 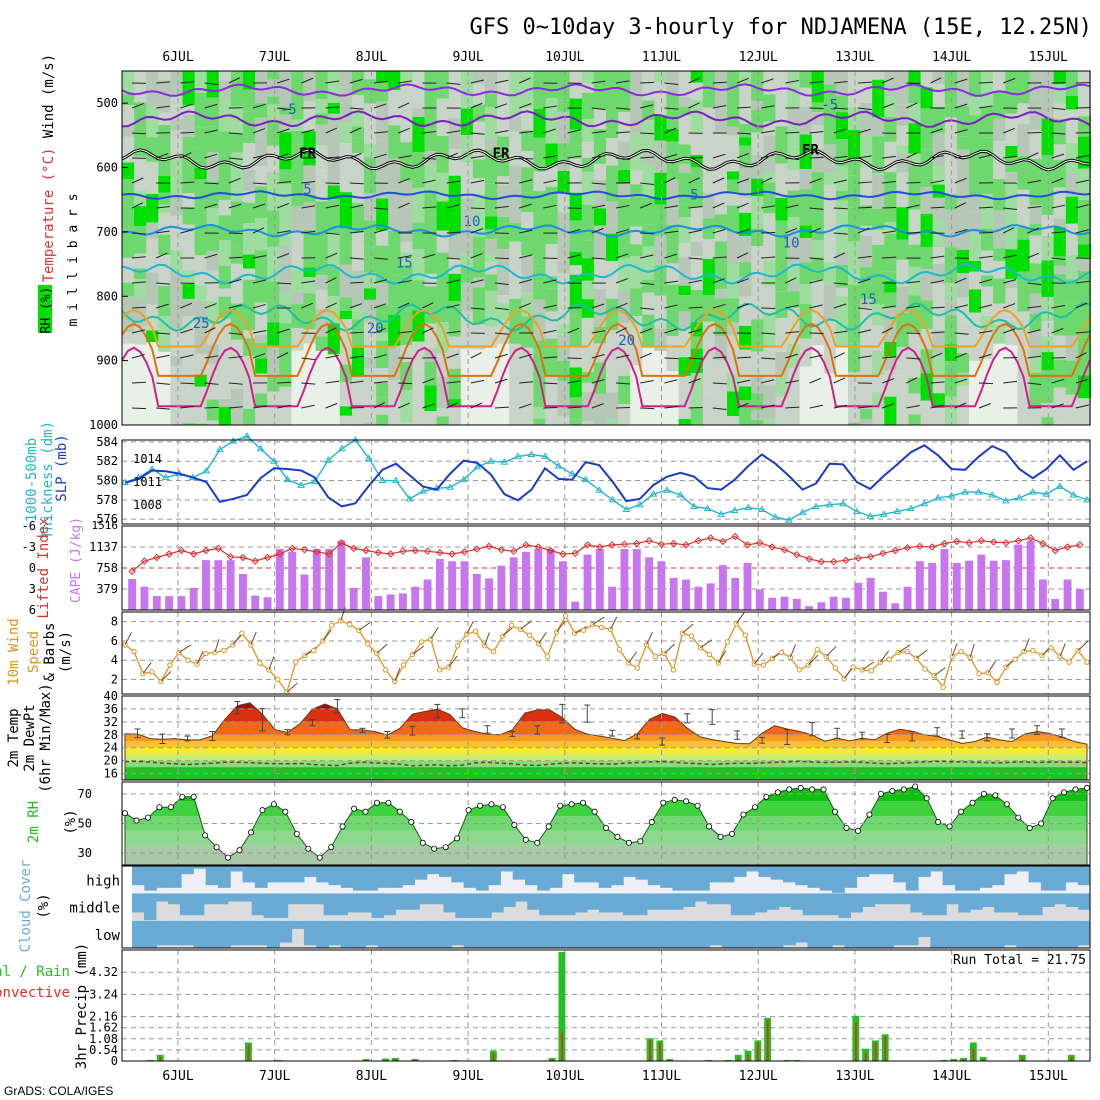 I want to click on li-tick-label: -3, so click(x=29, y=547).